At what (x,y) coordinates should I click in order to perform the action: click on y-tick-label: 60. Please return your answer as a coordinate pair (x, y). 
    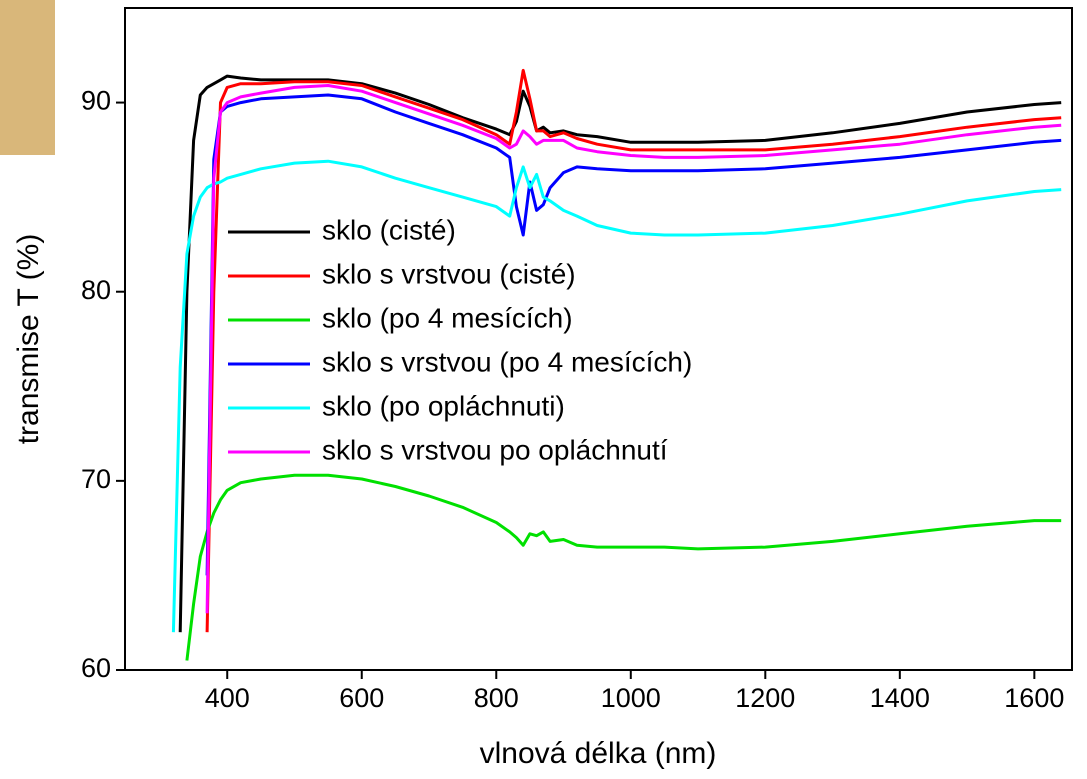
    Looking at the image, I should click on (96, 668).